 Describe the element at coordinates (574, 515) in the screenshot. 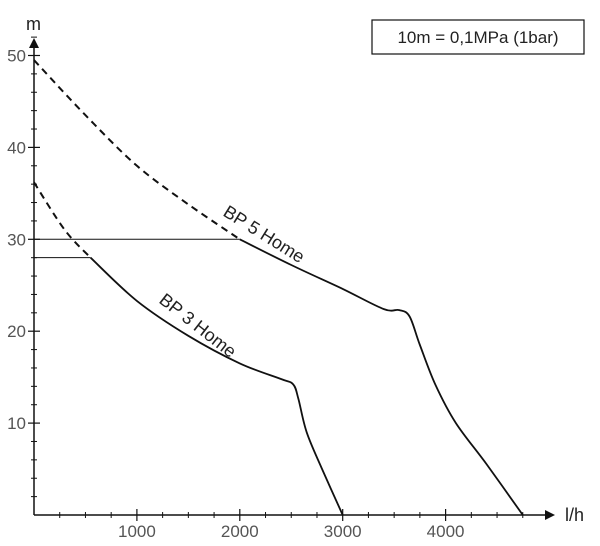

I see `x-axis-unit: l/h` at that location.